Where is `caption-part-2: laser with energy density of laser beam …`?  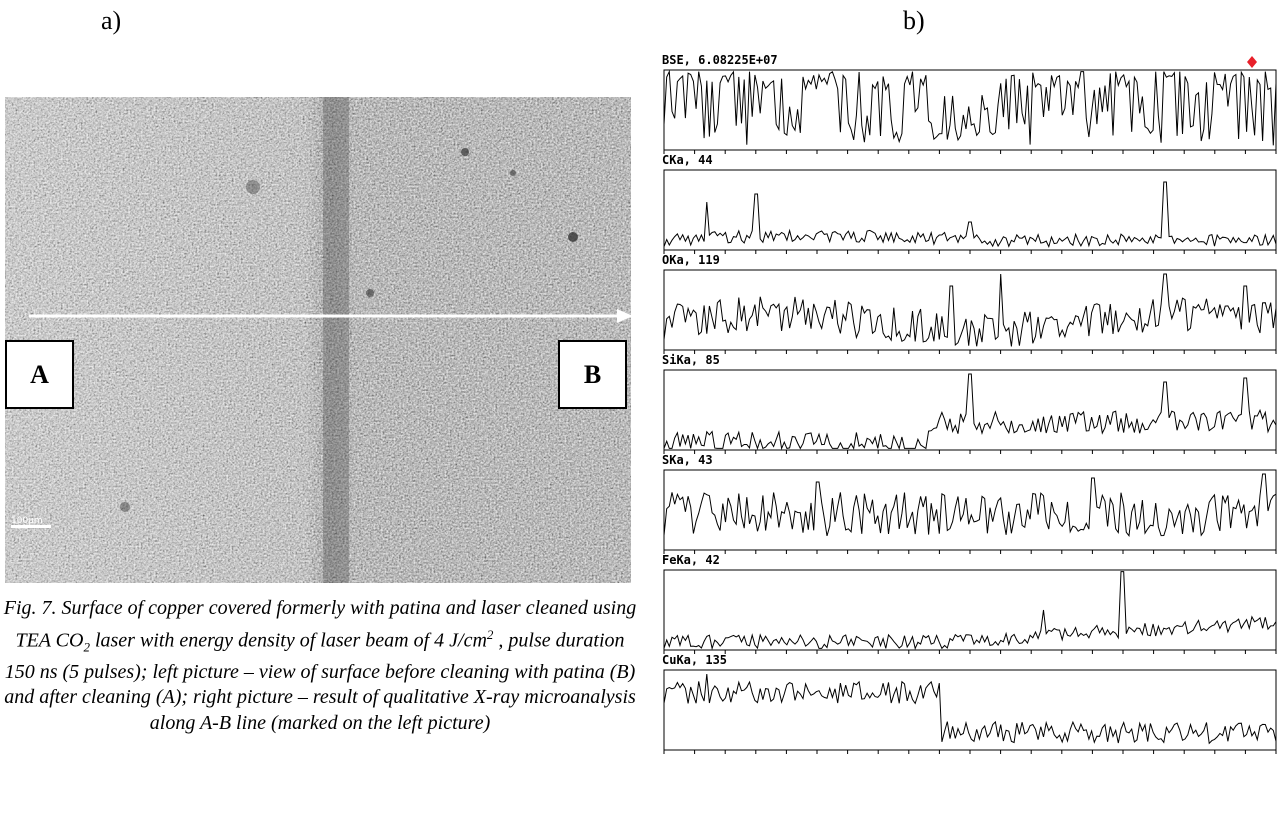 caption-part-2: laser with energy density of laser beam … is located at coordinates (288, 640).